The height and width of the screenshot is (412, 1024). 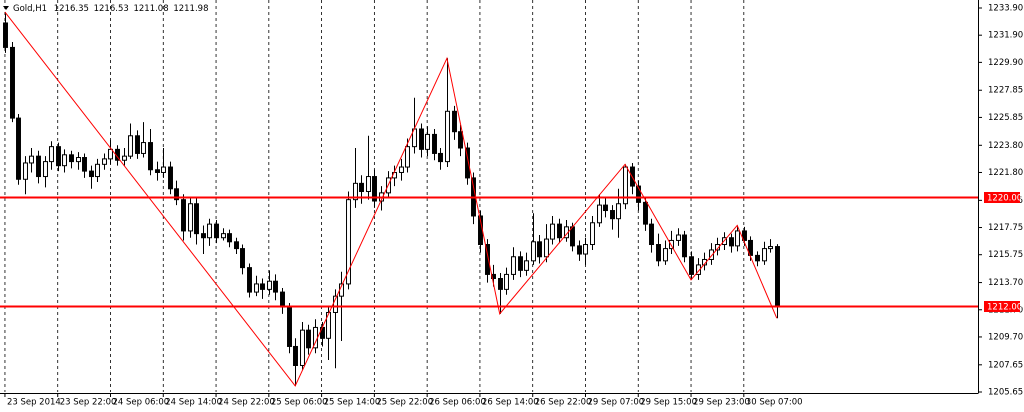 I want to click on y-tick-label: 1221.80, so click(x=1005, y=173).